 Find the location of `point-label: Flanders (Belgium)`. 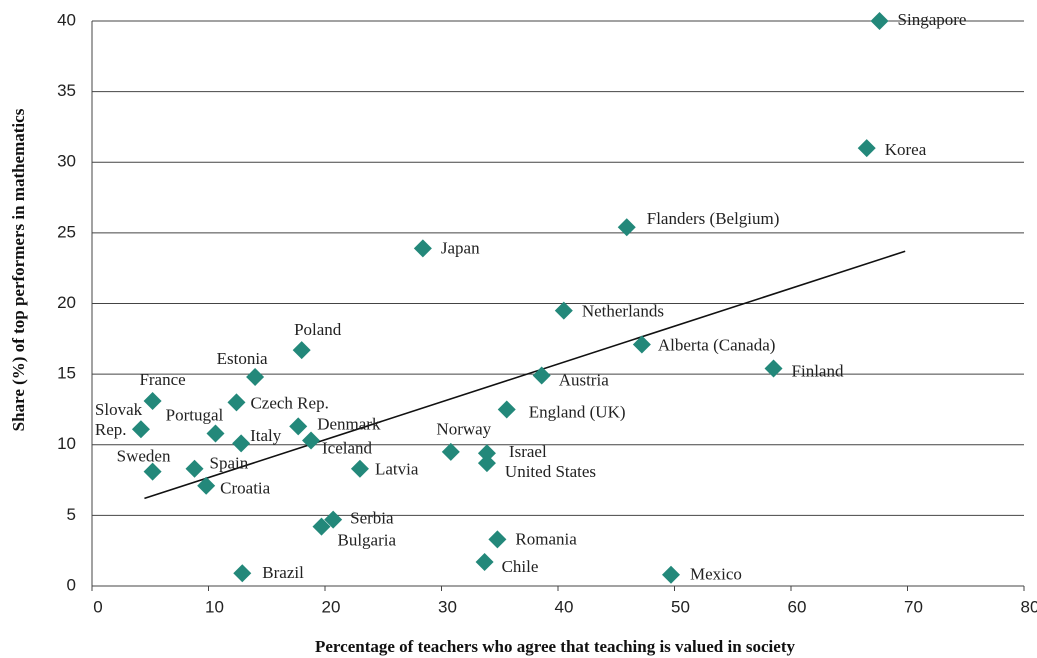

point-label: Flanders (Belgium) is located at coordinates (713, 218).